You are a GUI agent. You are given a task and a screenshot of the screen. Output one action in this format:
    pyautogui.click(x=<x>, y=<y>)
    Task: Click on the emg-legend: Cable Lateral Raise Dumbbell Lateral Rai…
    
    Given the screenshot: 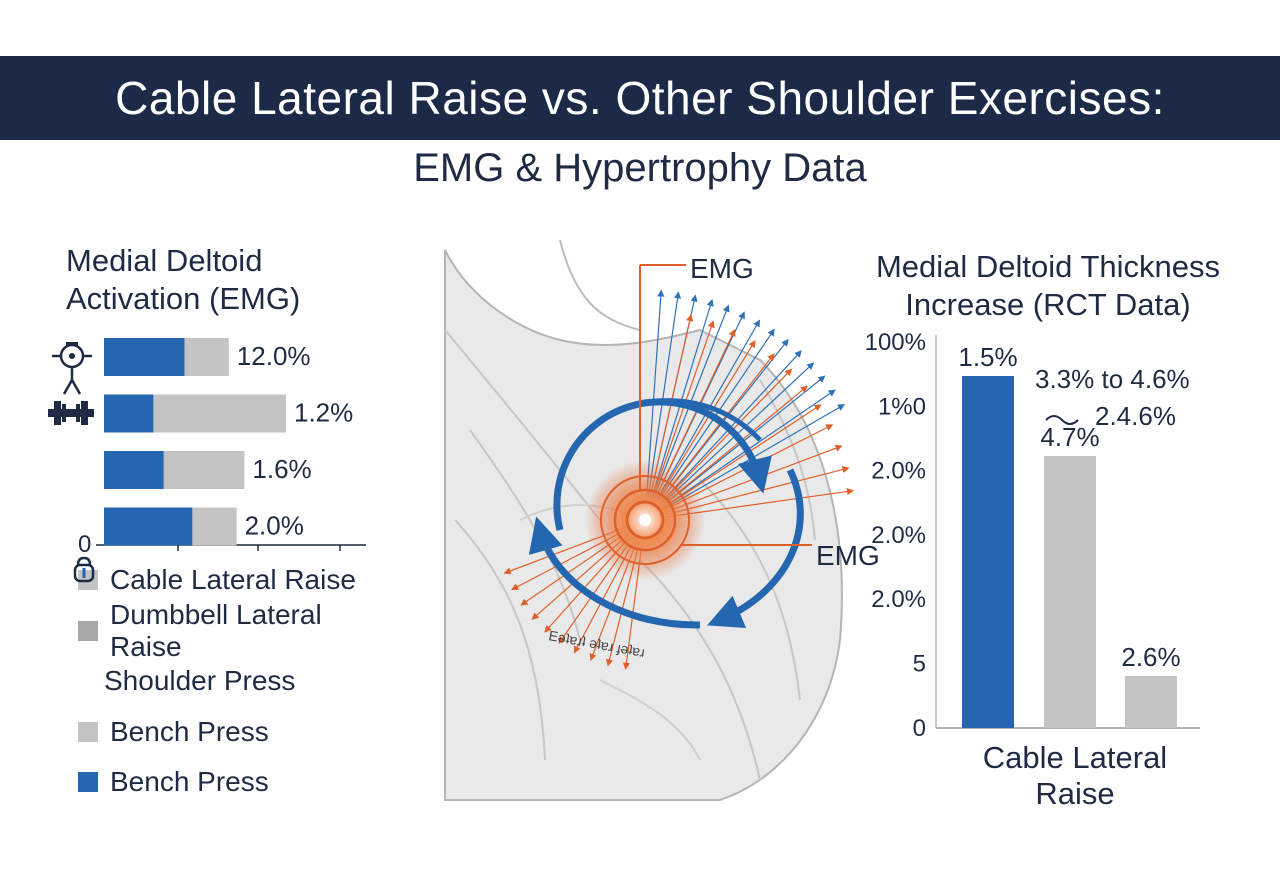 What is the action you would take?
    pyautogui.click(x=235, y=681)
    